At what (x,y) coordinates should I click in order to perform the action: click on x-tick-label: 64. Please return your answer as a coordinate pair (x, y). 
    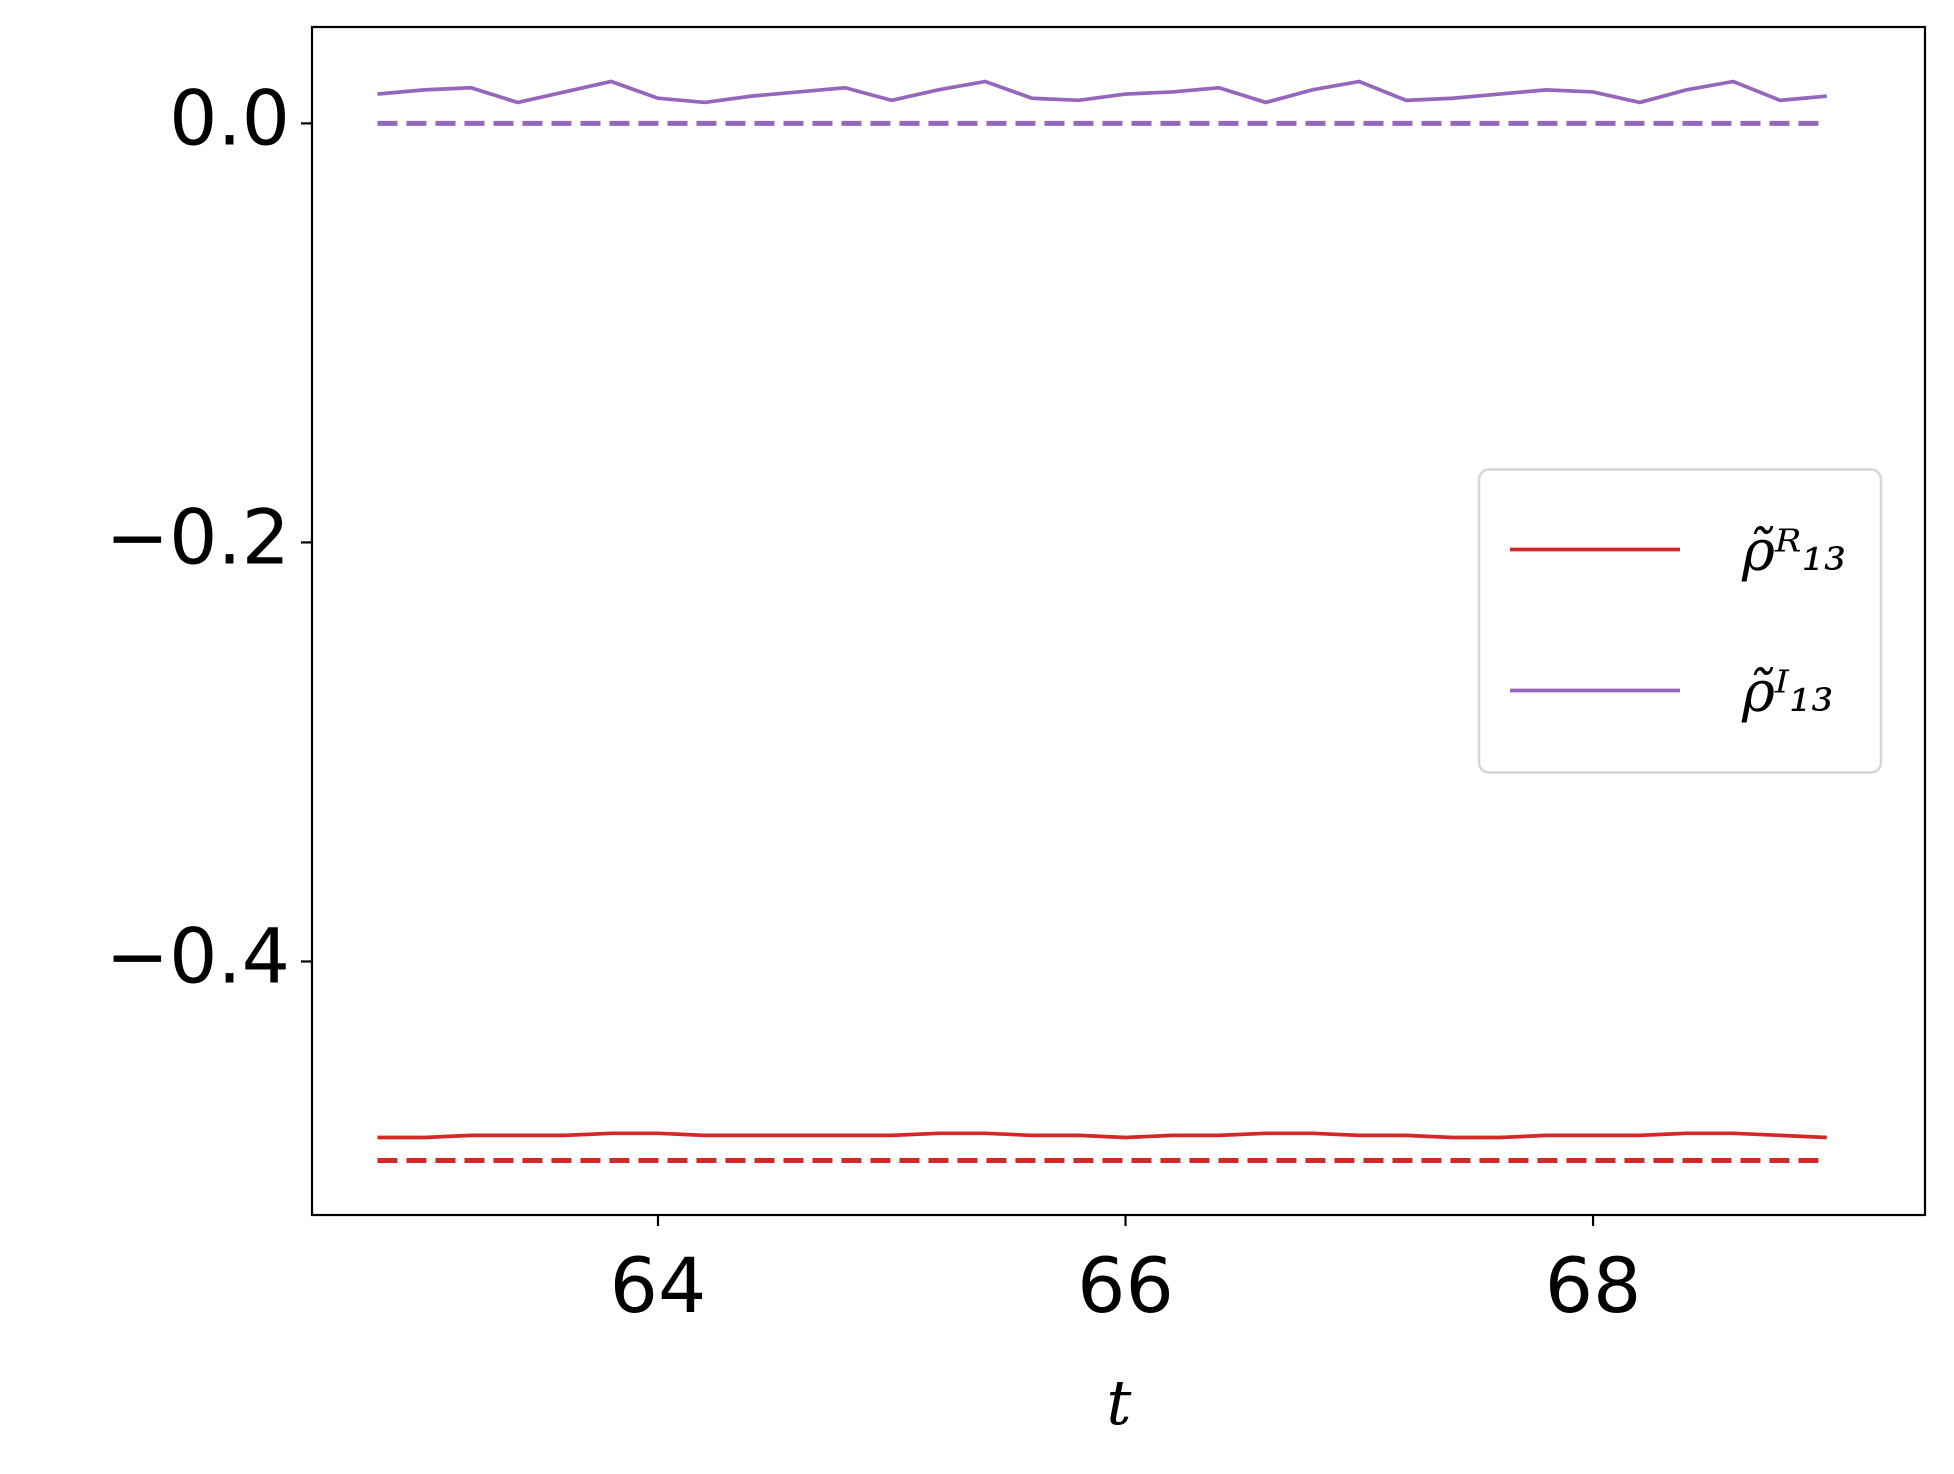
    Looking at the image, I should click on (658, 1285).